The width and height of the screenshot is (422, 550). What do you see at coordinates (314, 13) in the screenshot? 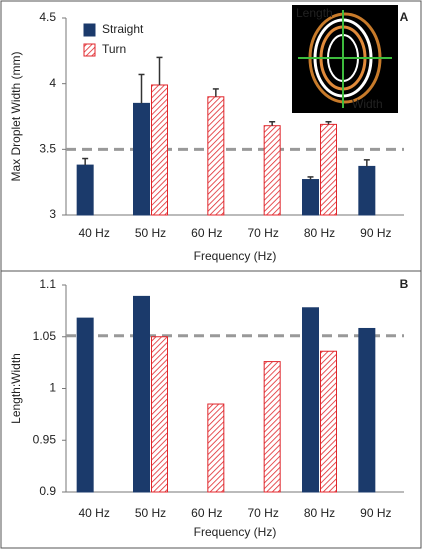
I see `inset-label: Length` at bounding box center [314, 13].